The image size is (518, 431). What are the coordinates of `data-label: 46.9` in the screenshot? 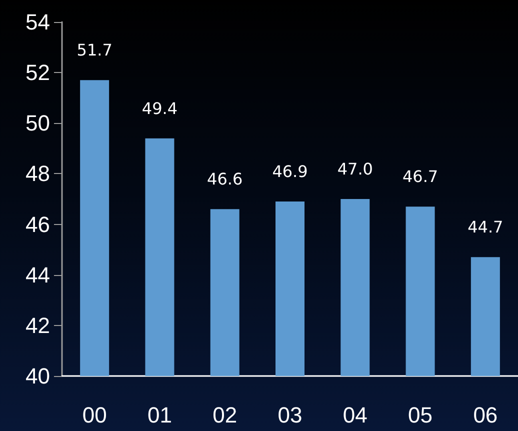 It's located at (290, 172).